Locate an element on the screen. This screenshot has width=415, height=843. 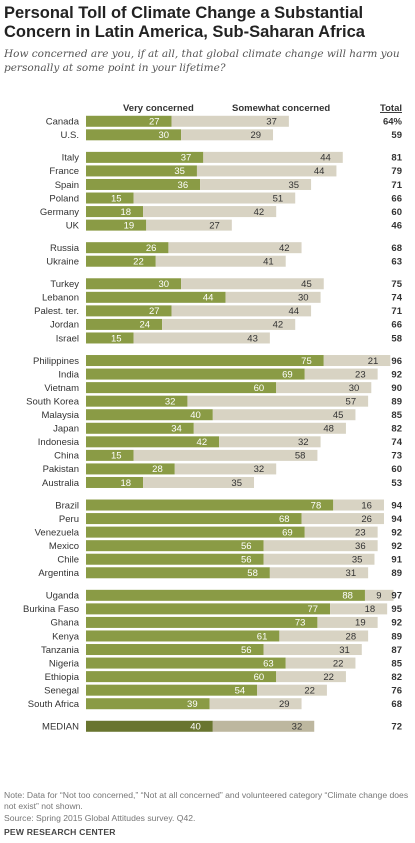
legend-somewhat-concerned: Somewhat concerned is located at coordinates (281, 108).